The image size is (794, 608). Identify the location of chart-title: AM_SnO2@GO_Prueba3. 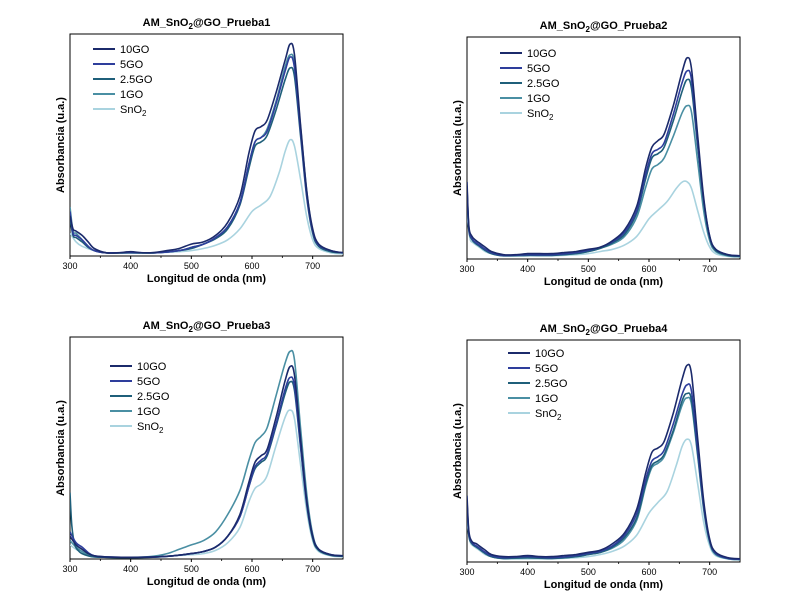
(207, 327).